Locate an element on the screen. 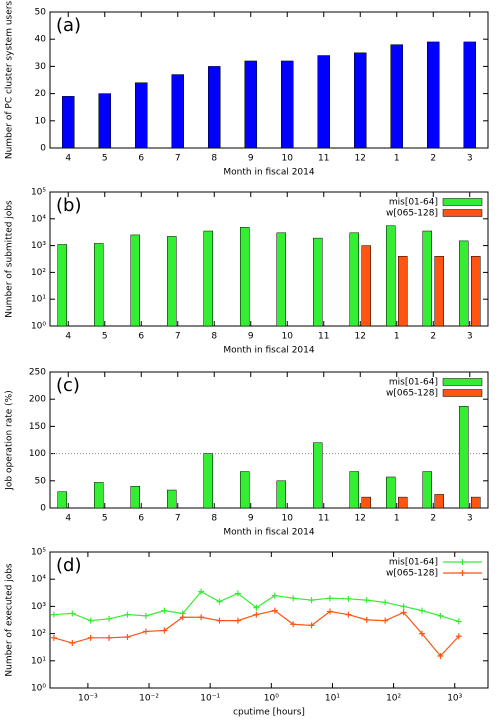 The width and height of the screenshot is (504, 720). x-axis-label: Month in fiscal 2014 is located at coordinates (268, 351).